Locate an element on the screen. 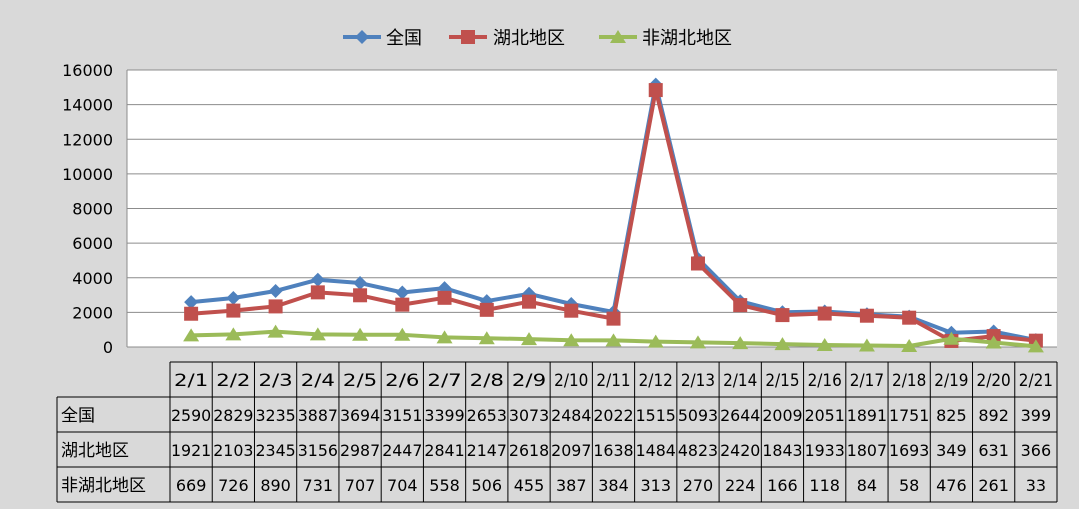  table-cell: 3399 is located at coordinates (444, 415).